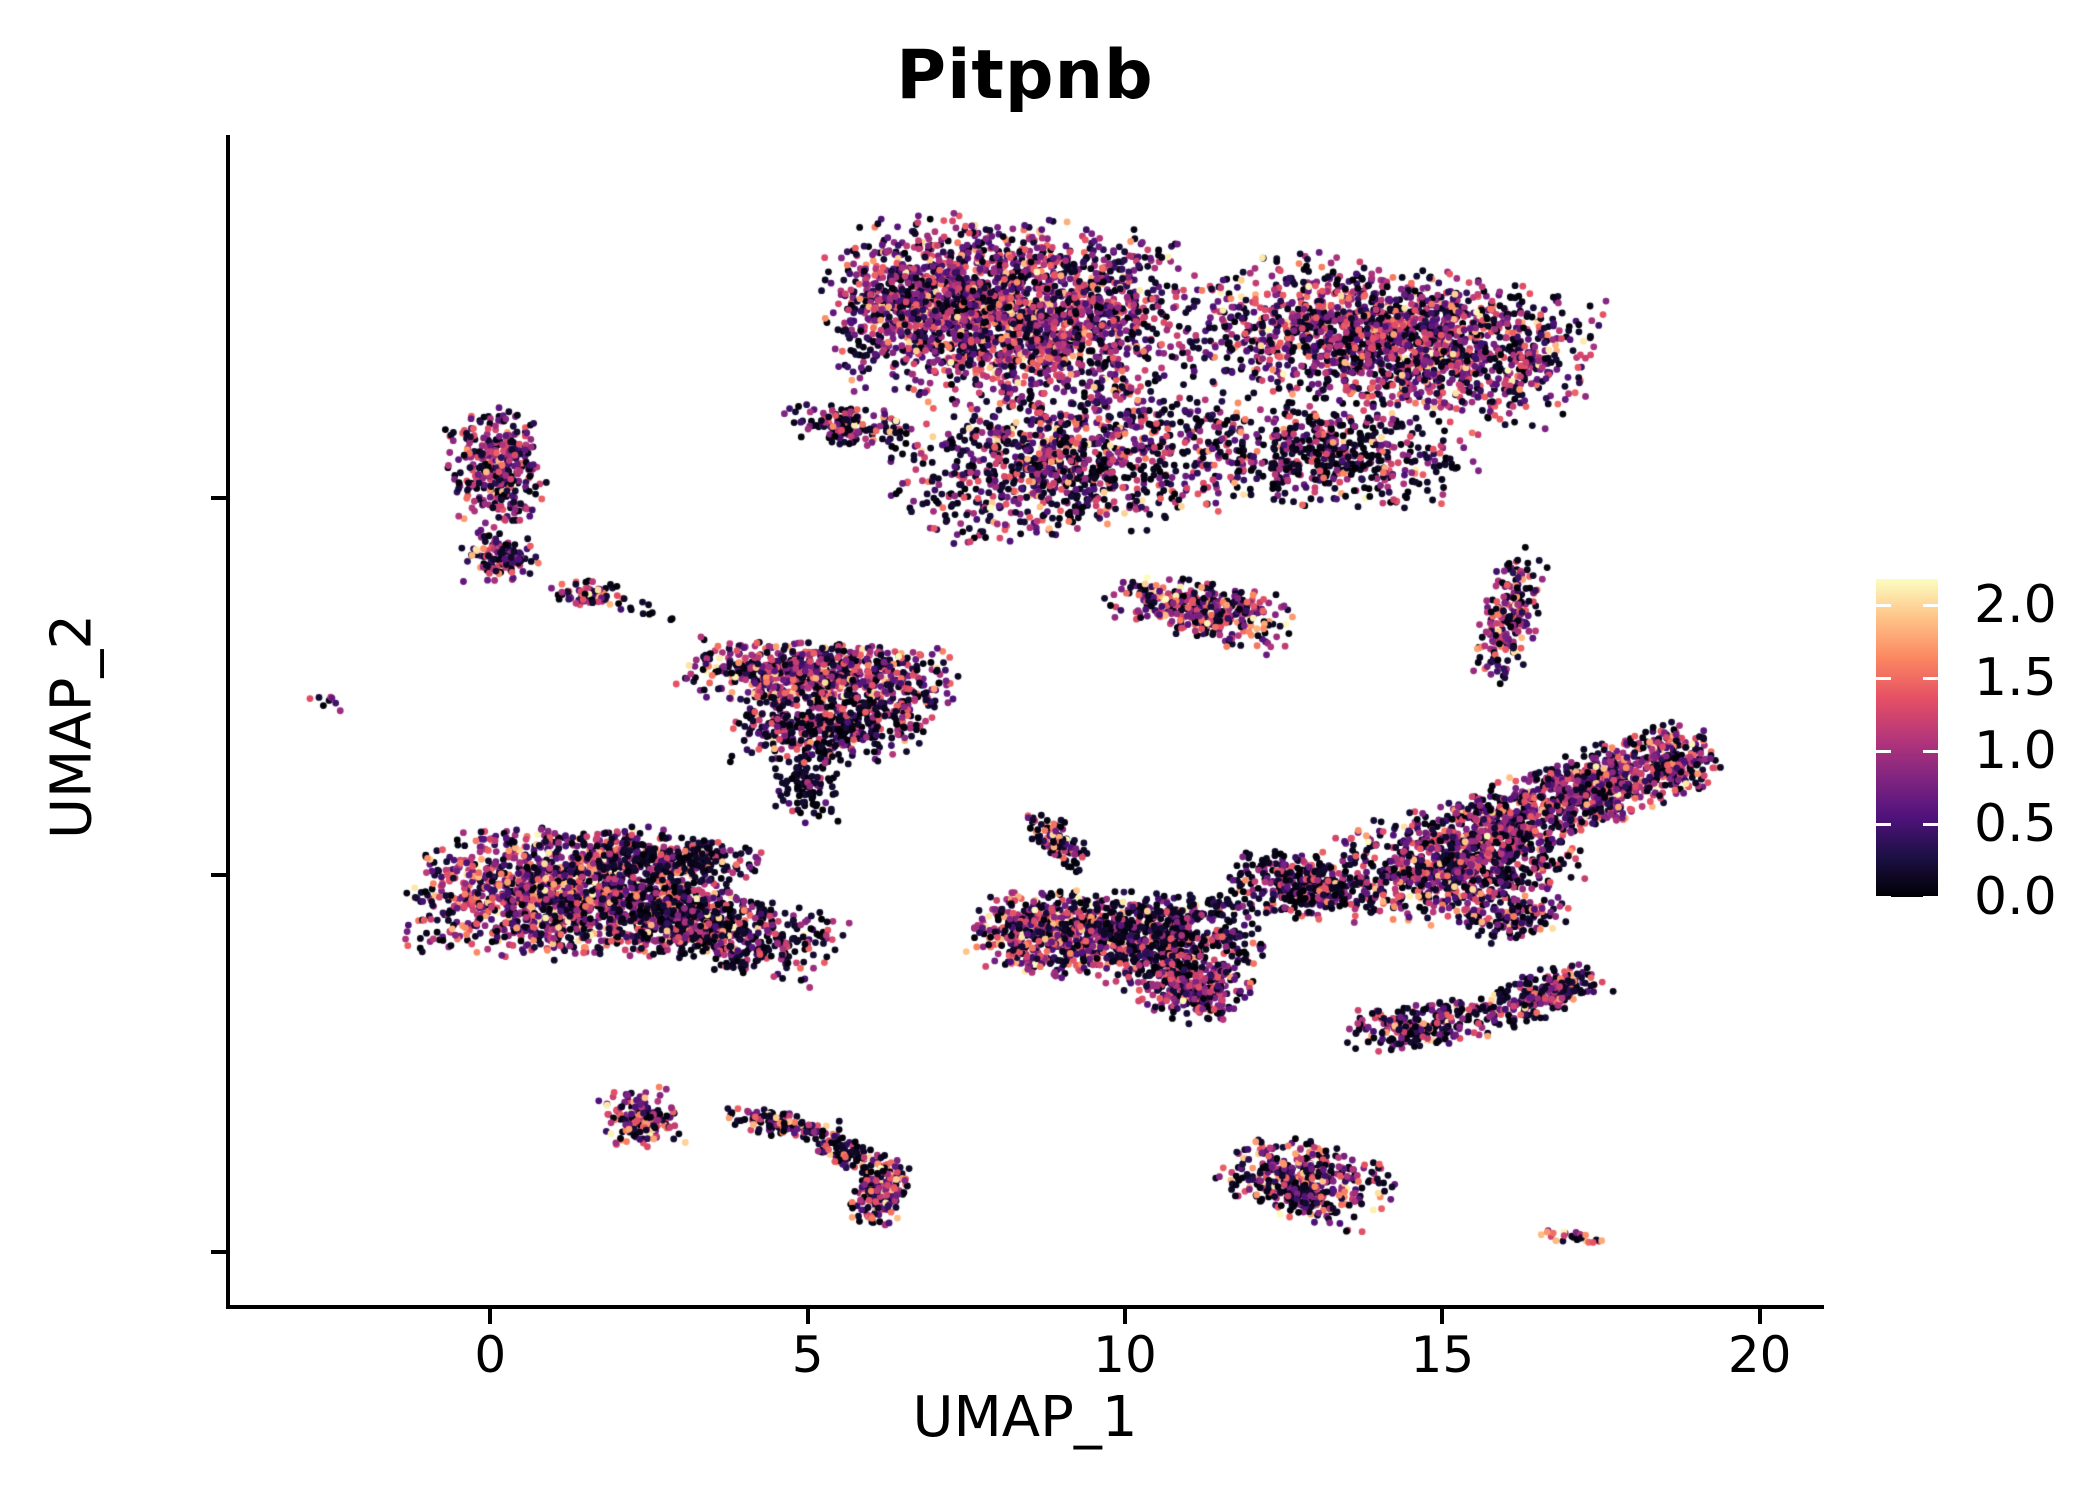 The height and width of the screenshot is (1500, 2100). I want to click on x-tick-label: 20, so click(1759, 1355).